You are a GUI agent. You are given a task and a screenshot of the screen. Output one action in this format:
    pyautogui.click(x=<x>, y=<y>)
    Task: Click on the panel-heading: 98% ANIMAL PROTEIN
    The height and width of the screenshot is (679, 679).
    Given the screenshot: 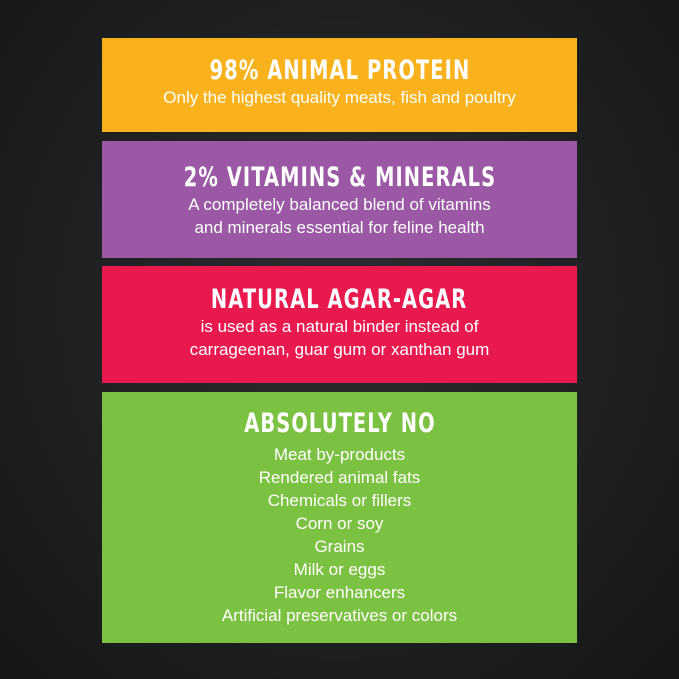 What is the action you would take?
    pyautogui.click(x=339, y=70)
    